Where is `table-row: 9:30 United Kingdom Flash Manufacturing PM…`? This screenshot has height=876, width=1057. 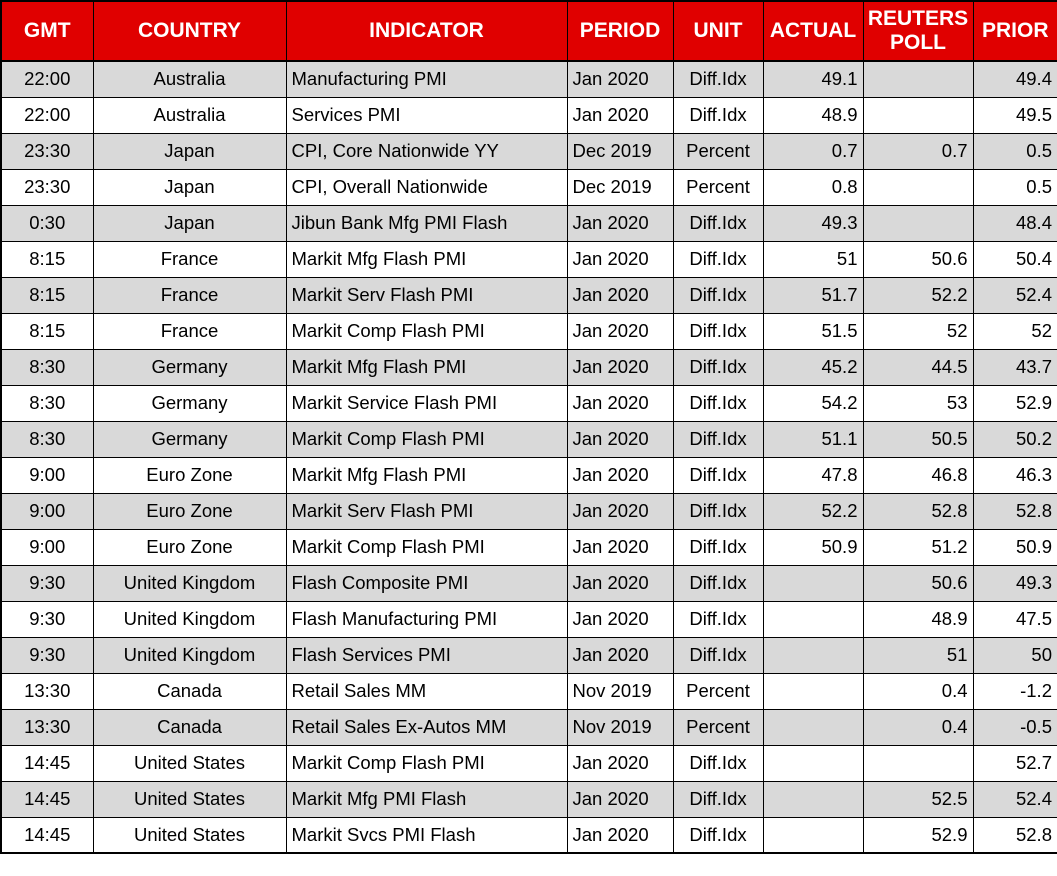
table-row: 9:30 United Kingdom Flash Manufacturing PM… is located at coordinates (528, 619).